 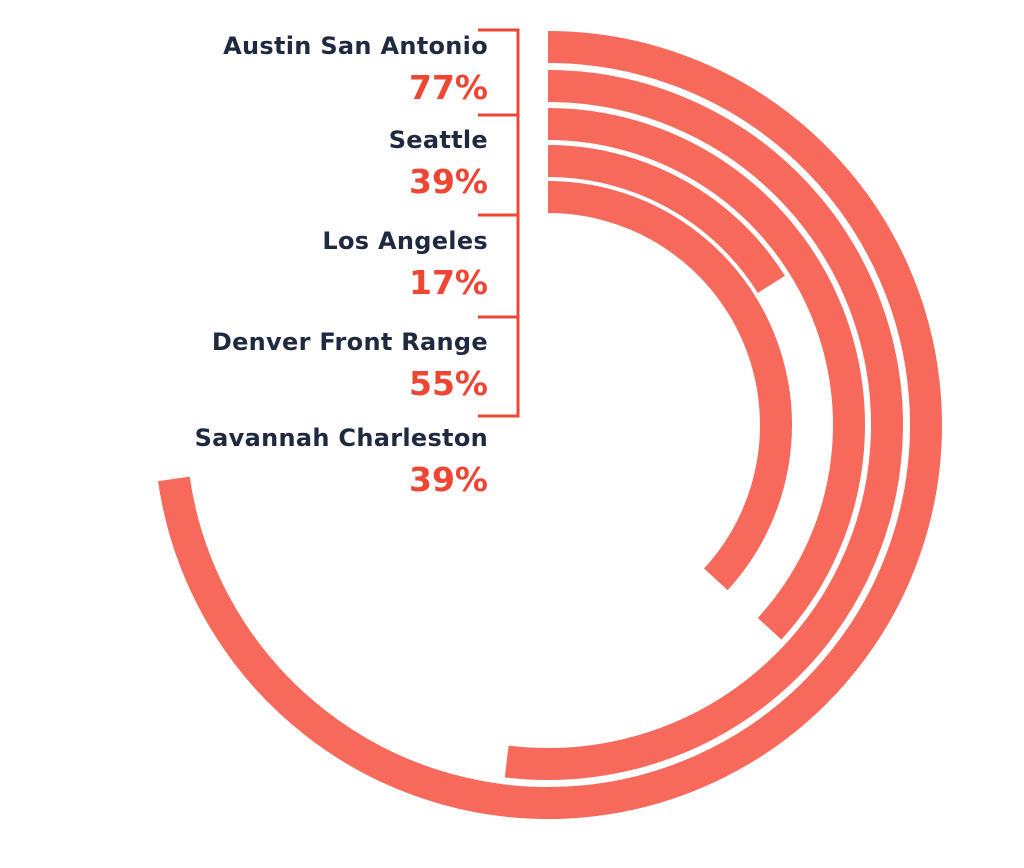 What do you see at coordinates (669, 386) in the screenshot?
I see `arc-bar-savannah-charleston` at bounding box center [669, 386].